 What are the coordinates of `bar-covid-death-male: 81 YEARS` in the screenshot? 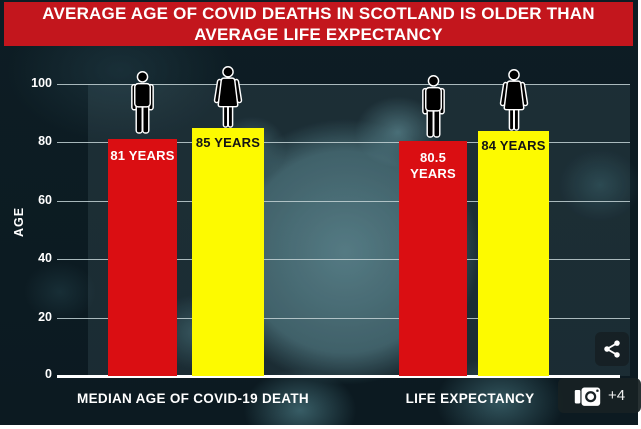 It's located at (142, 257).